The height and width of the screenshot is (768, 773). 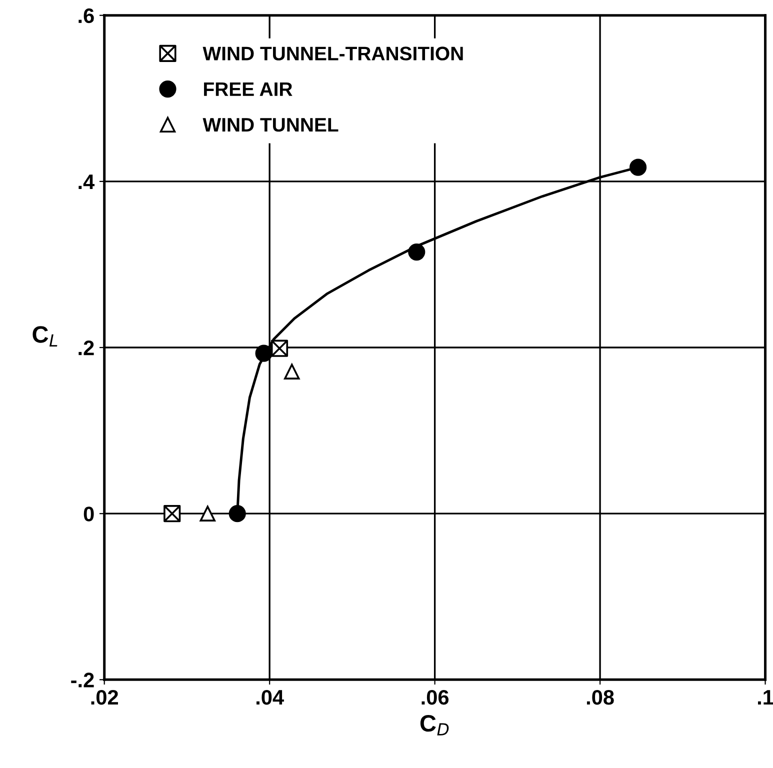 What do you see at coordinates (332, 53) in the screenshot?
I see `legend-label: WIND TUNNEL-TRANSITION` at bounding box center [332, 53].